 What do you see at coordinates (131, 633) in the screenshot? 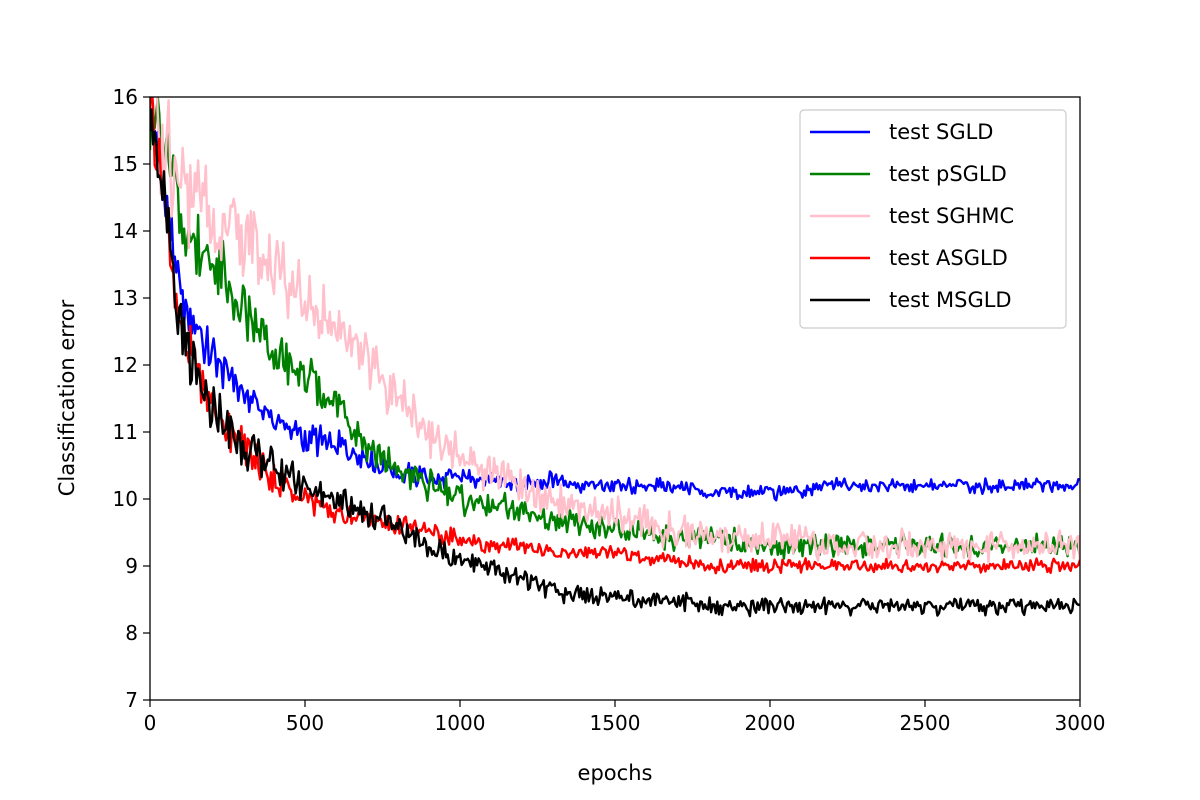
I see `y-tick-label: 8` at bounding box center [131, 633].